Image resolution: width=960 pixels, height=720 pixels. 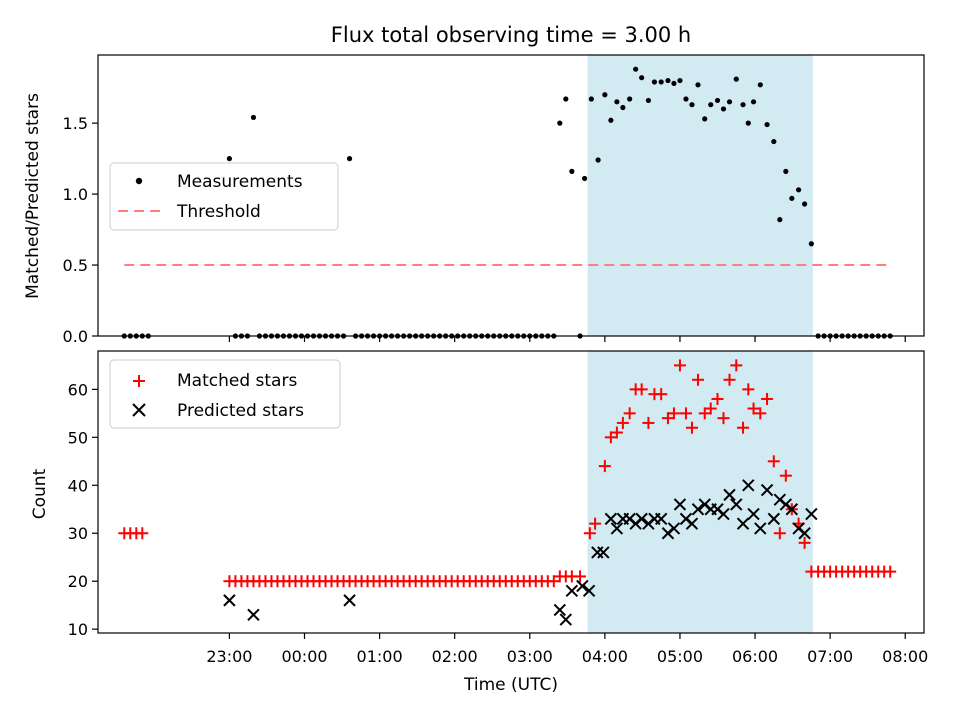 What do you see at coordinates (530, 656) in the screenshot?
I see `x-tick-label: 03:00` at bounding box center [530, 656].